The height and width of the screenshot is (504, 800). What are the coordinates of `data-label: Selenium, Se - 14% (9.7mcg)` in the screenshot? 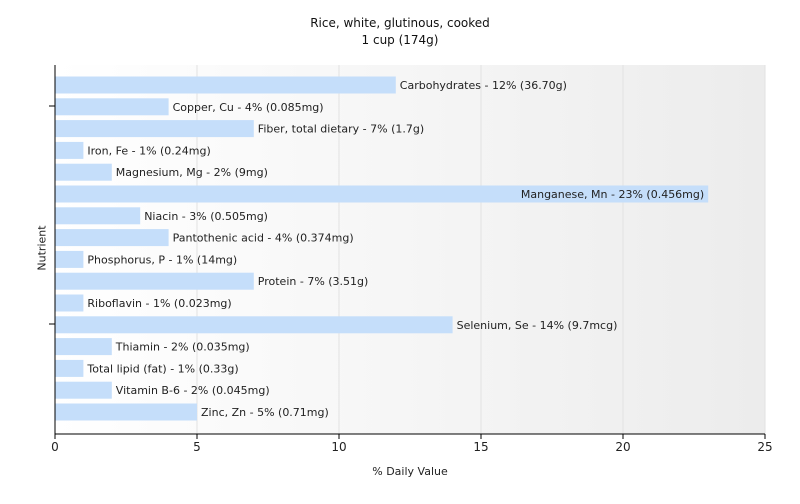 It's located at (537, 325).